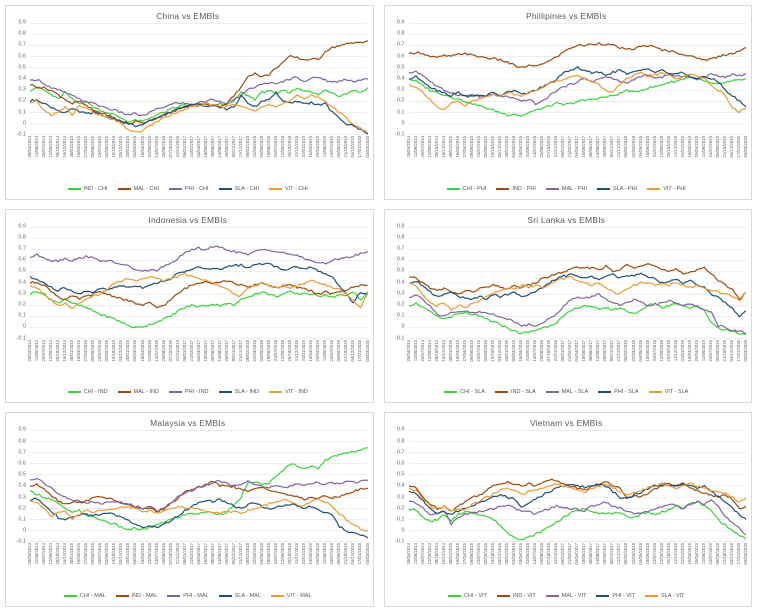 This screenshot has height=612, width=757. What do you see at coordinates (268, 350) in the screenshot?
I see `x-tick-label: 18/06/2018` at bounding box center [268, 350].